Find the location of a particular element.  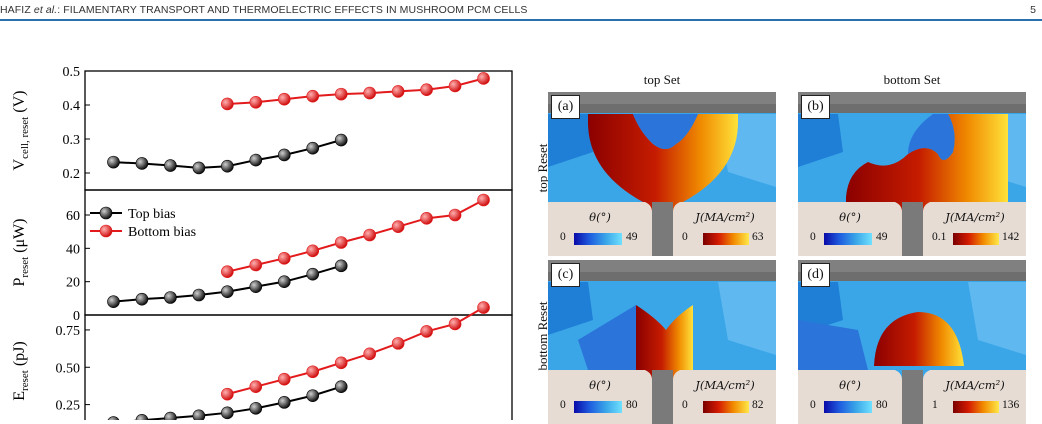

field-map is located at coordinates (662, 174).